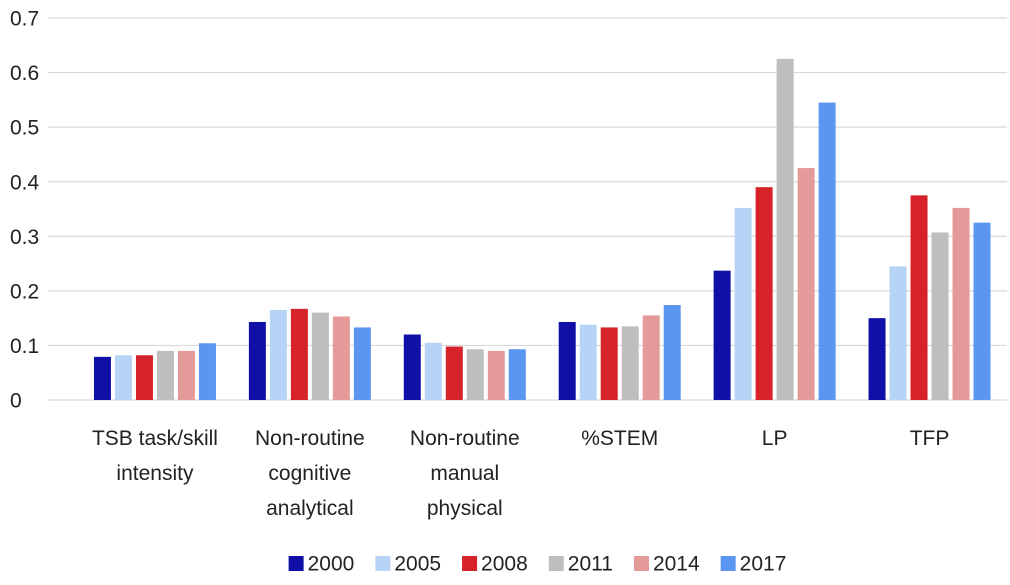 This screenshot has height=585, width=1010. What do you see at coordinates (24, 346) in the screenshot?
I see `y-tick-label: 0.1` at bounding box center [24, 346].